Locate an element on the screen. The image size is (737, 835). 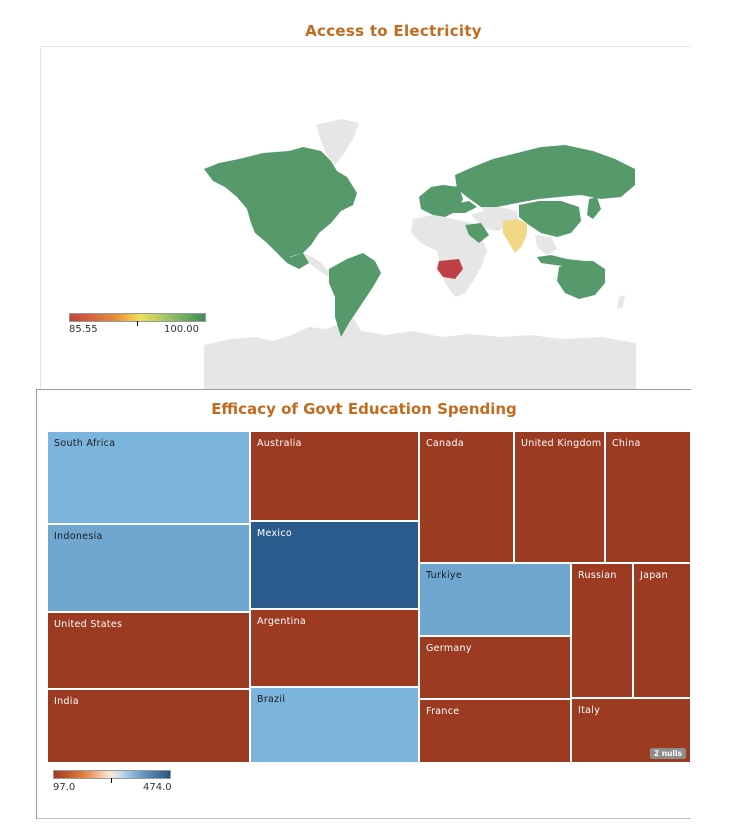
map-legend-min: 85.55 is located at coordinates (83, 329).